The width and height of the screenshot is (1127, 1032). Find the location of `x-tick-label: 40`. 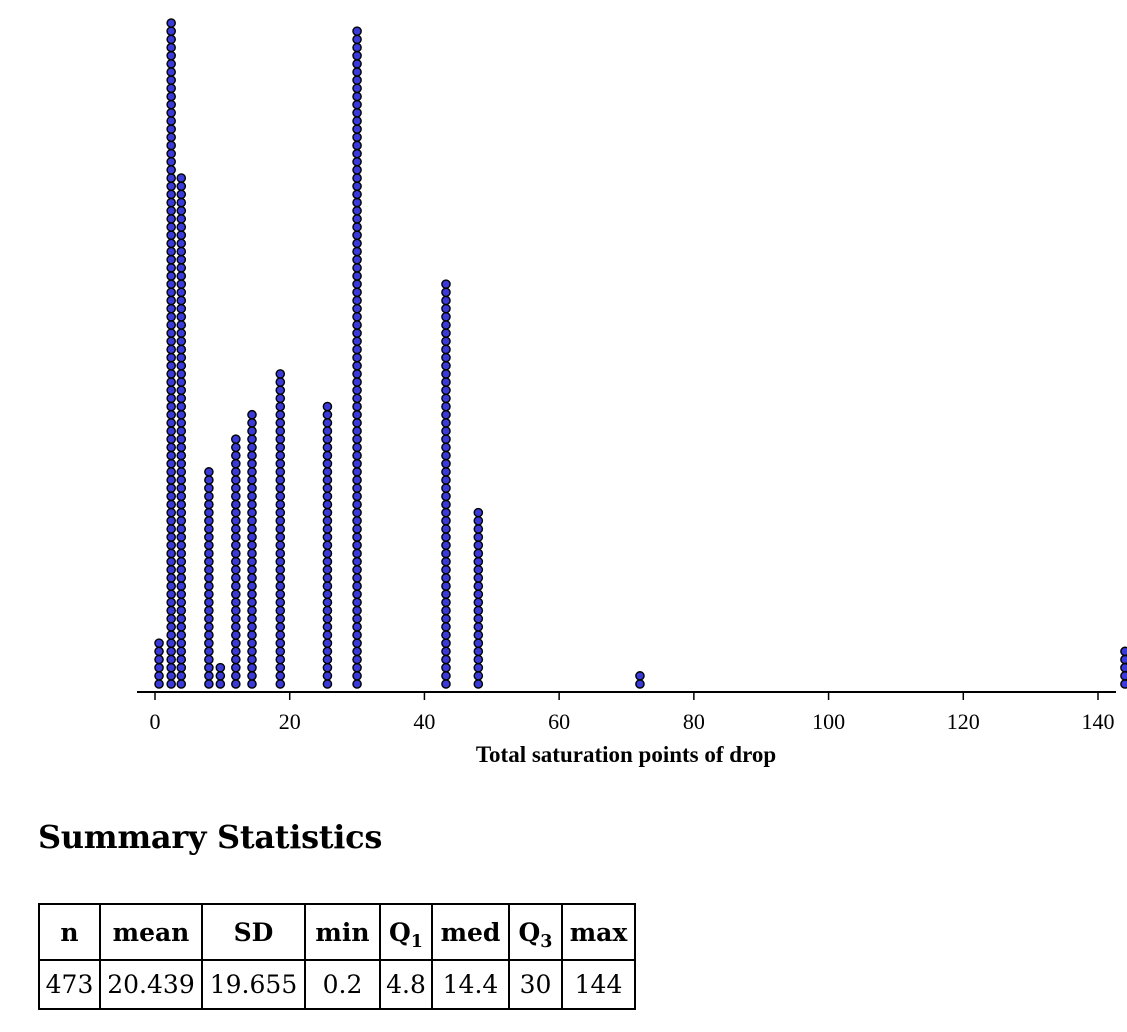

x-tick-label: 40 is located at coordinates (424, 721).